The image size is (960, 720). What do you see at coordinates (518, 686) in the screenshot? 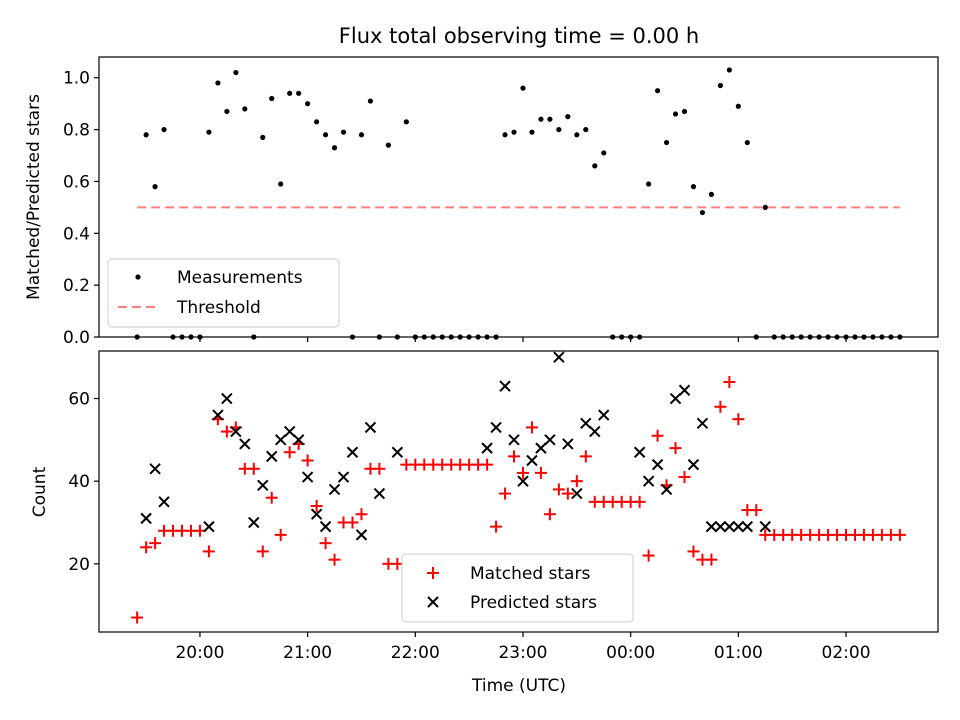
I see `x-axis-label: Time (UTC)` at bounding box center [518, 686].